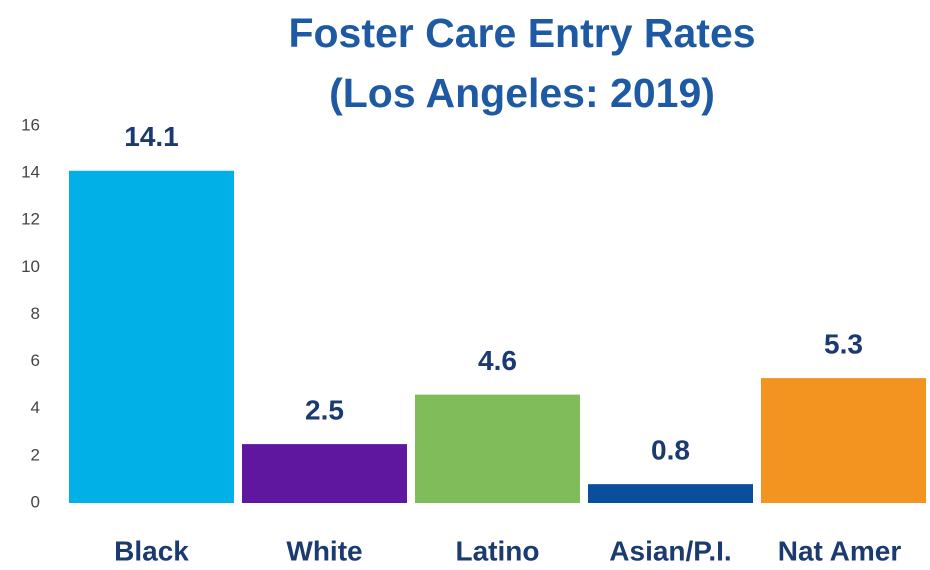  Describe the element at coordinates (30, 219) in the screenshot. I see `y-tick-label: 12` at that location.